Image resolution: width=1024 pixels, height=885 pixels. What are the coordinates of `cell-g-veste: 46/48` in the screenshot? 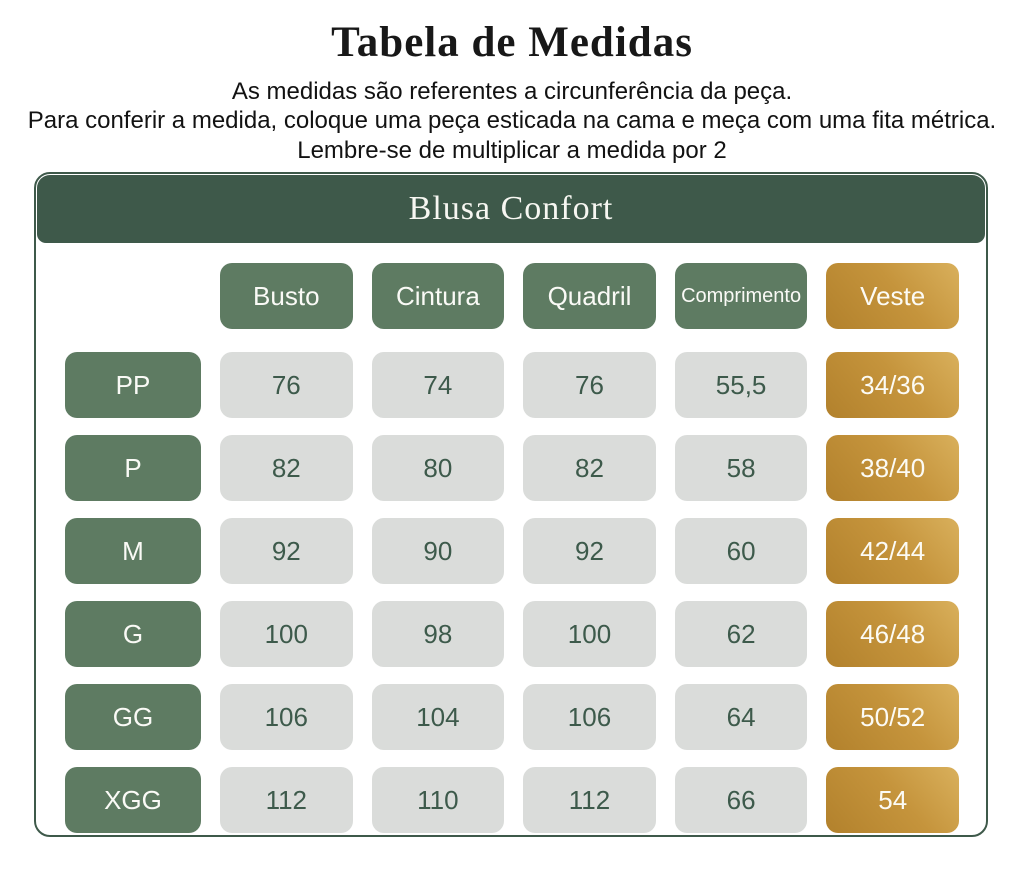 It's located at (892, 634).